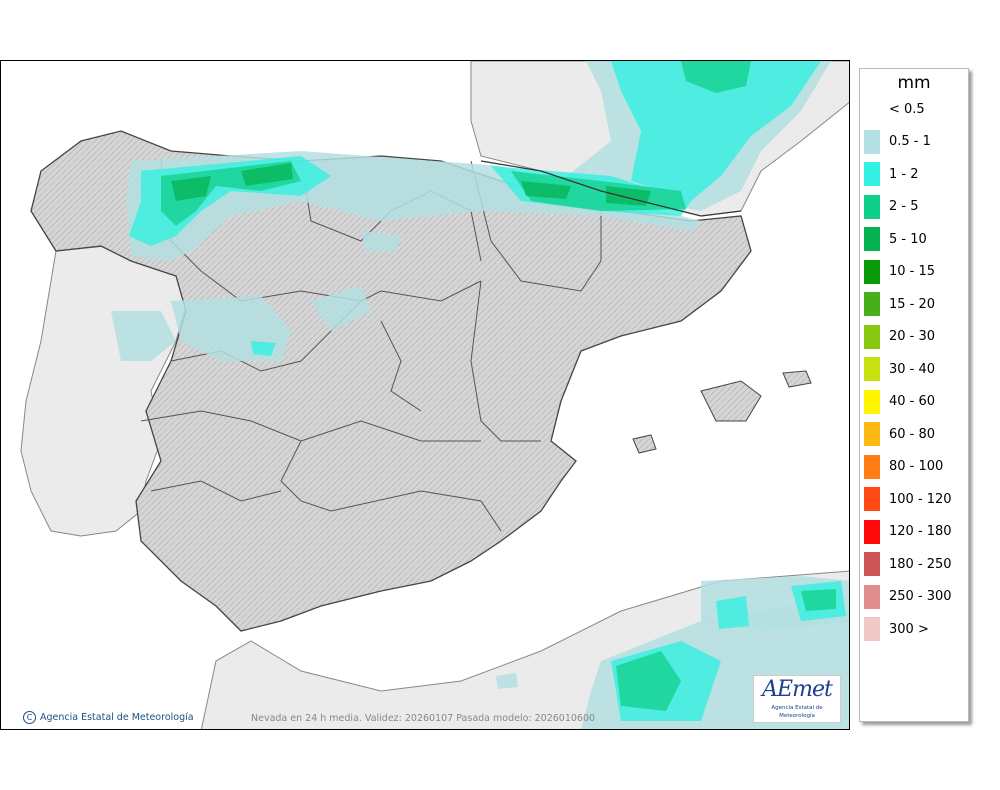 The height and width of the screenshot is (790, 1000). What do you see at coordinates (797, 689) in the screenshot?
I see `aemet-logo-word: AEmet` at bounding box center [797, 689].